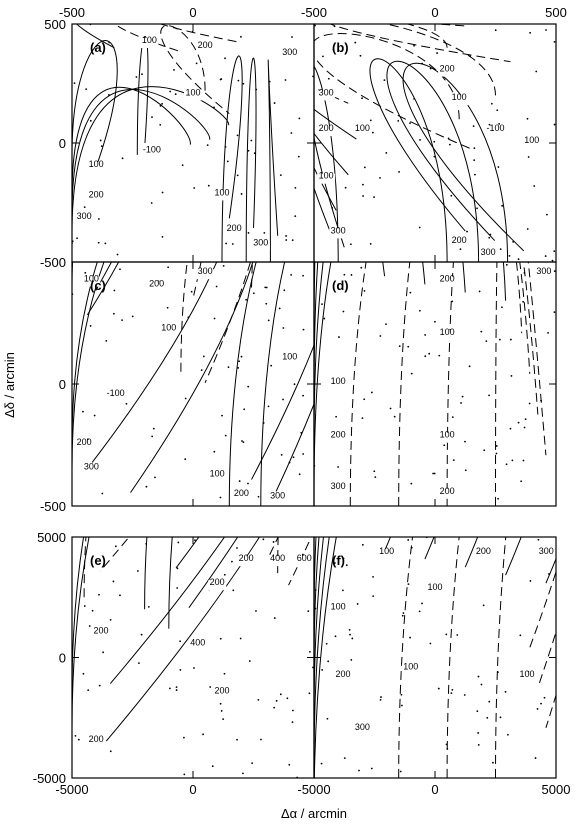  Describe the element at coordinates (546, 551) in the screenshot. I see `contour-label: 300` at that location.